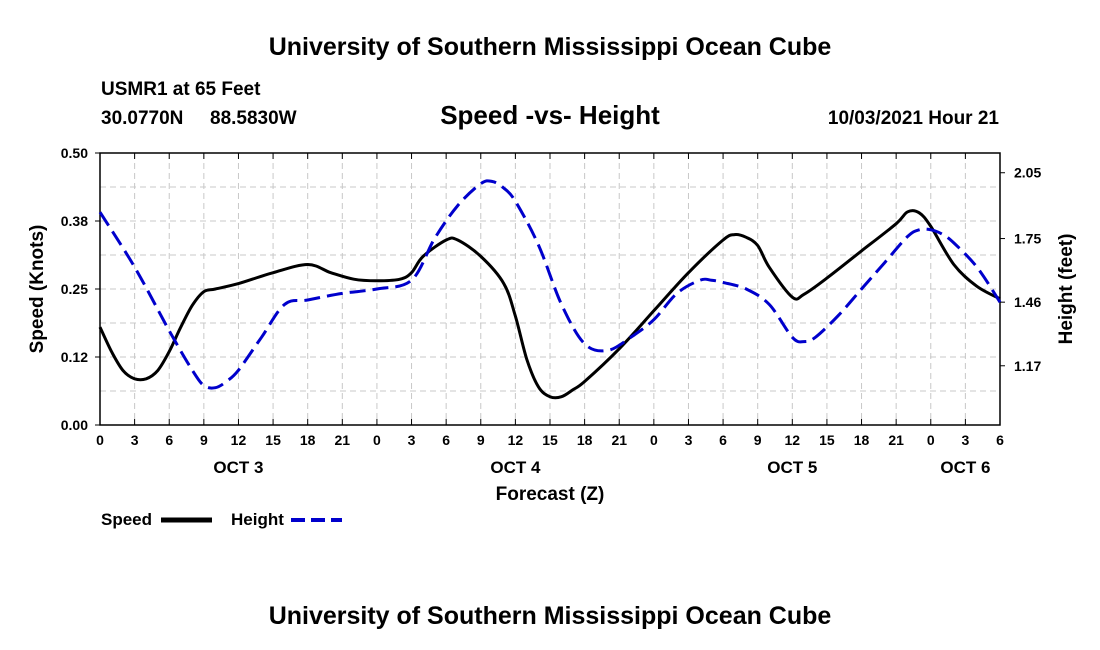 Image resolution: width=1100 pixels, height=650 pixels. I want to click on chart-title: Speed -vs- Height, so click(550, 115).